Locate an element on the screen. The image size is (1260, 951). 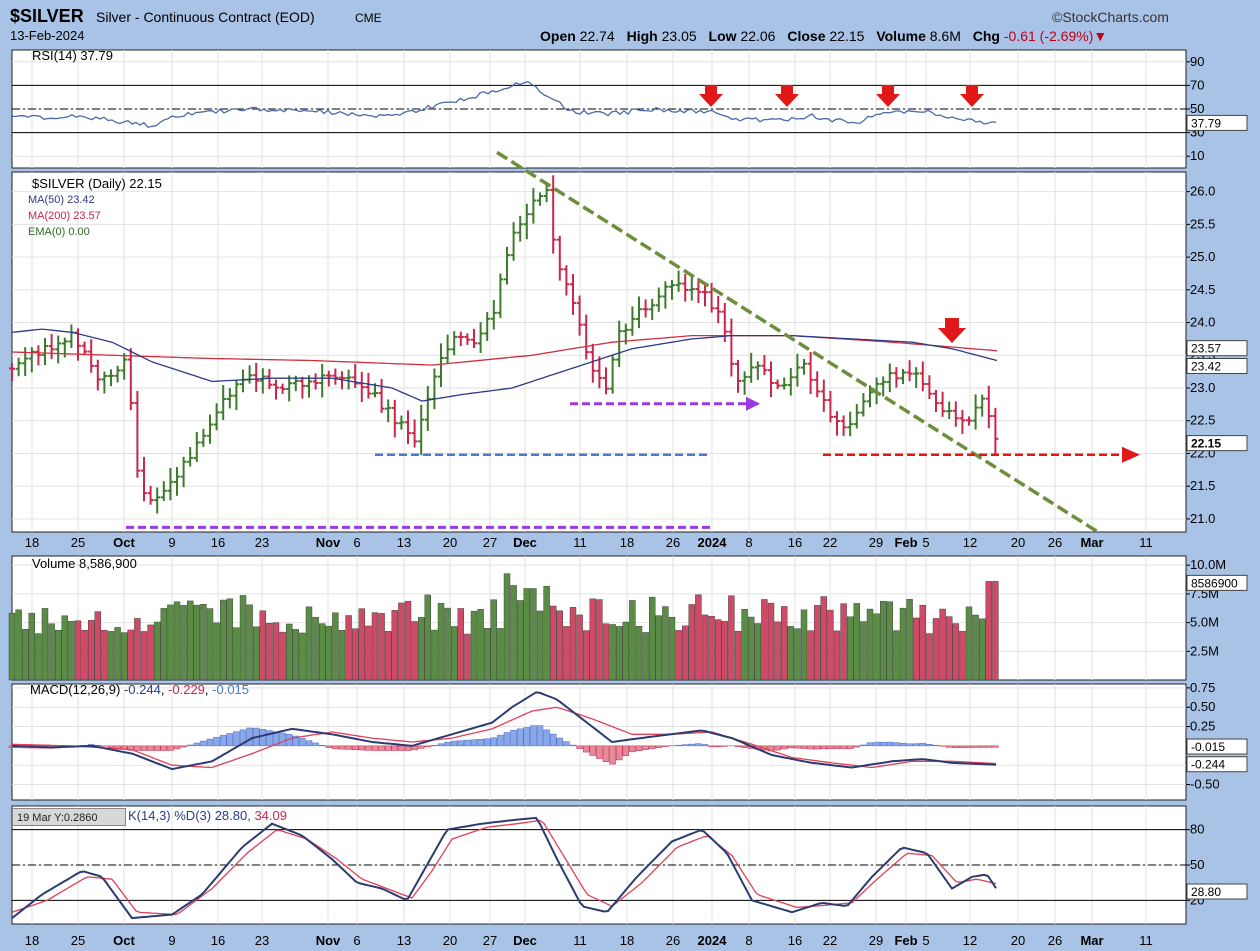
macd-hist-tag-text: -0.015 is located at coordinates (1208, 747).